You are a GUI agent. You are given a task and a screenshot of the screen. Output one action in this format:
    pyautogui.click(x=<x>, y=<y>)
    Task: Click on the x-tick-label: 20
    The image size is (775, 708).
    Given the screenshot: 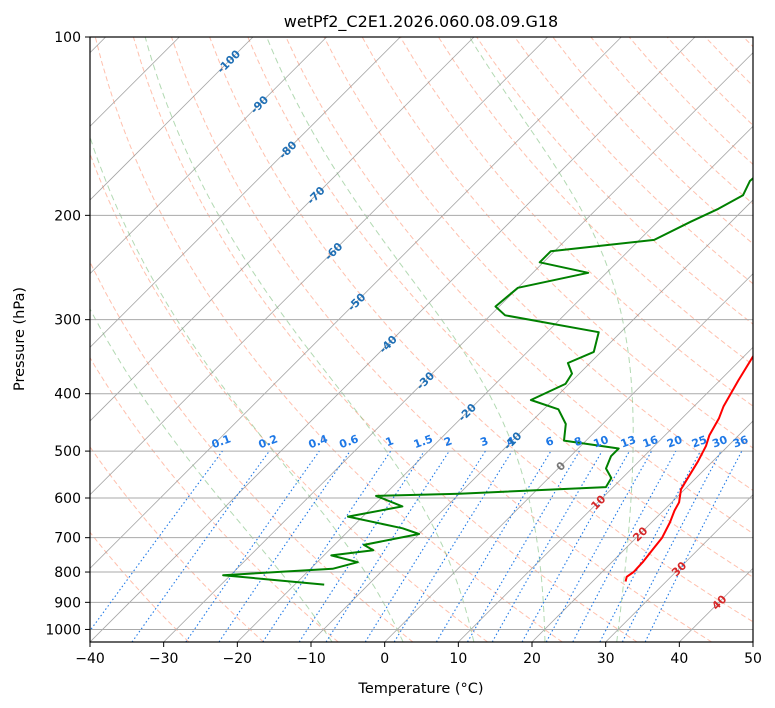 What is the action you would take?
    pyautogui.click(x=532, y=659)
    